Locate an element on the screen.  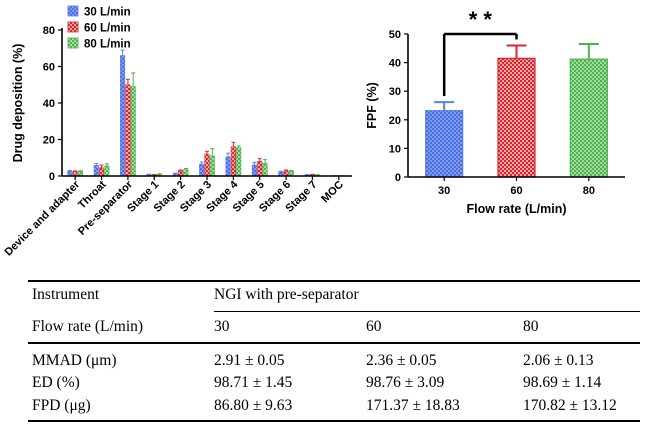
legend-swatch-60-l-min is located at coordinates (73, 27).